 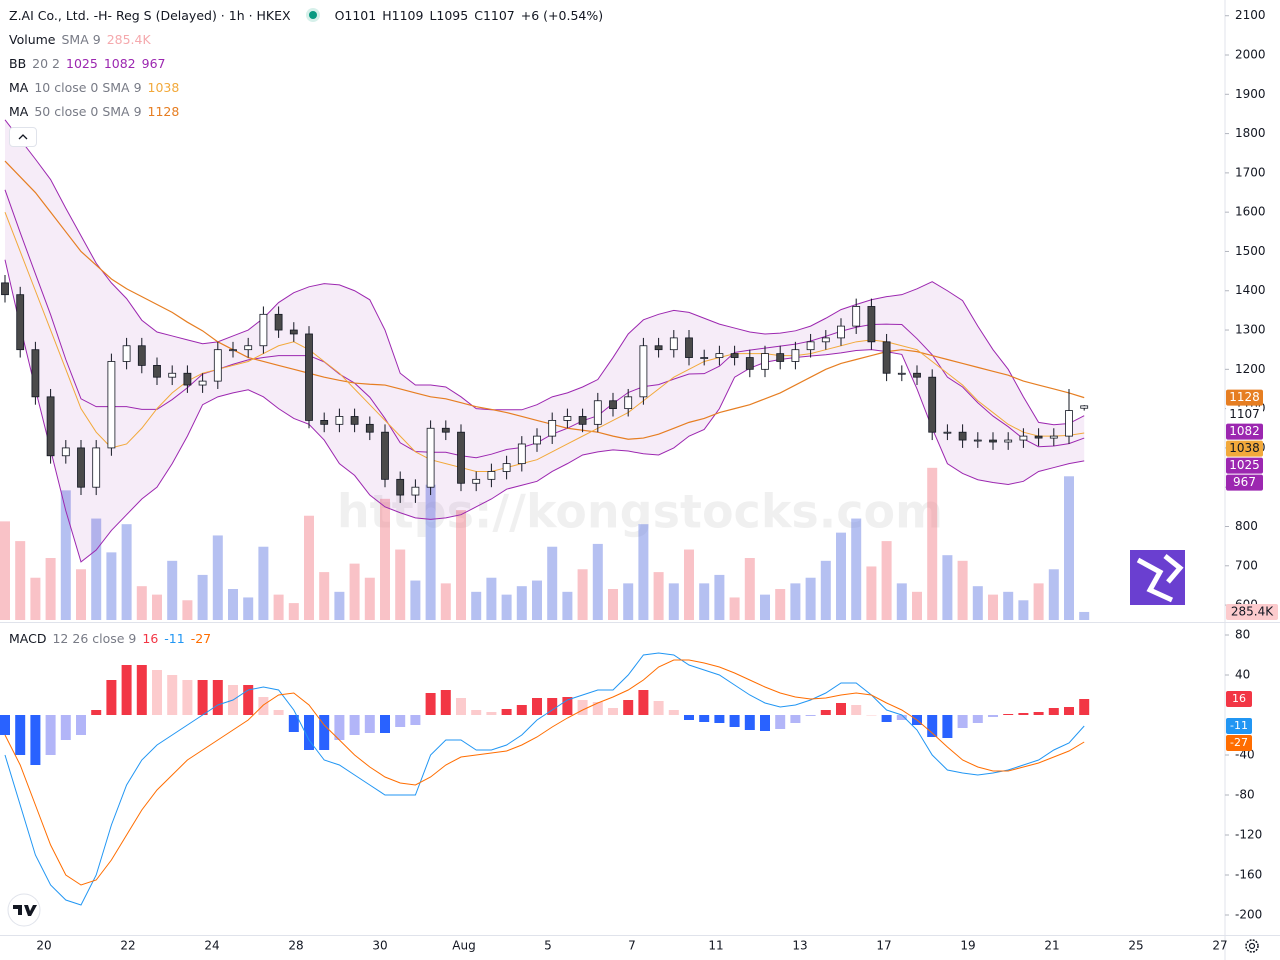 What do you see at coordinates (883, 946) in the screenshot?
I see `x-tick-label: 17` at bounding box center [883, 946].